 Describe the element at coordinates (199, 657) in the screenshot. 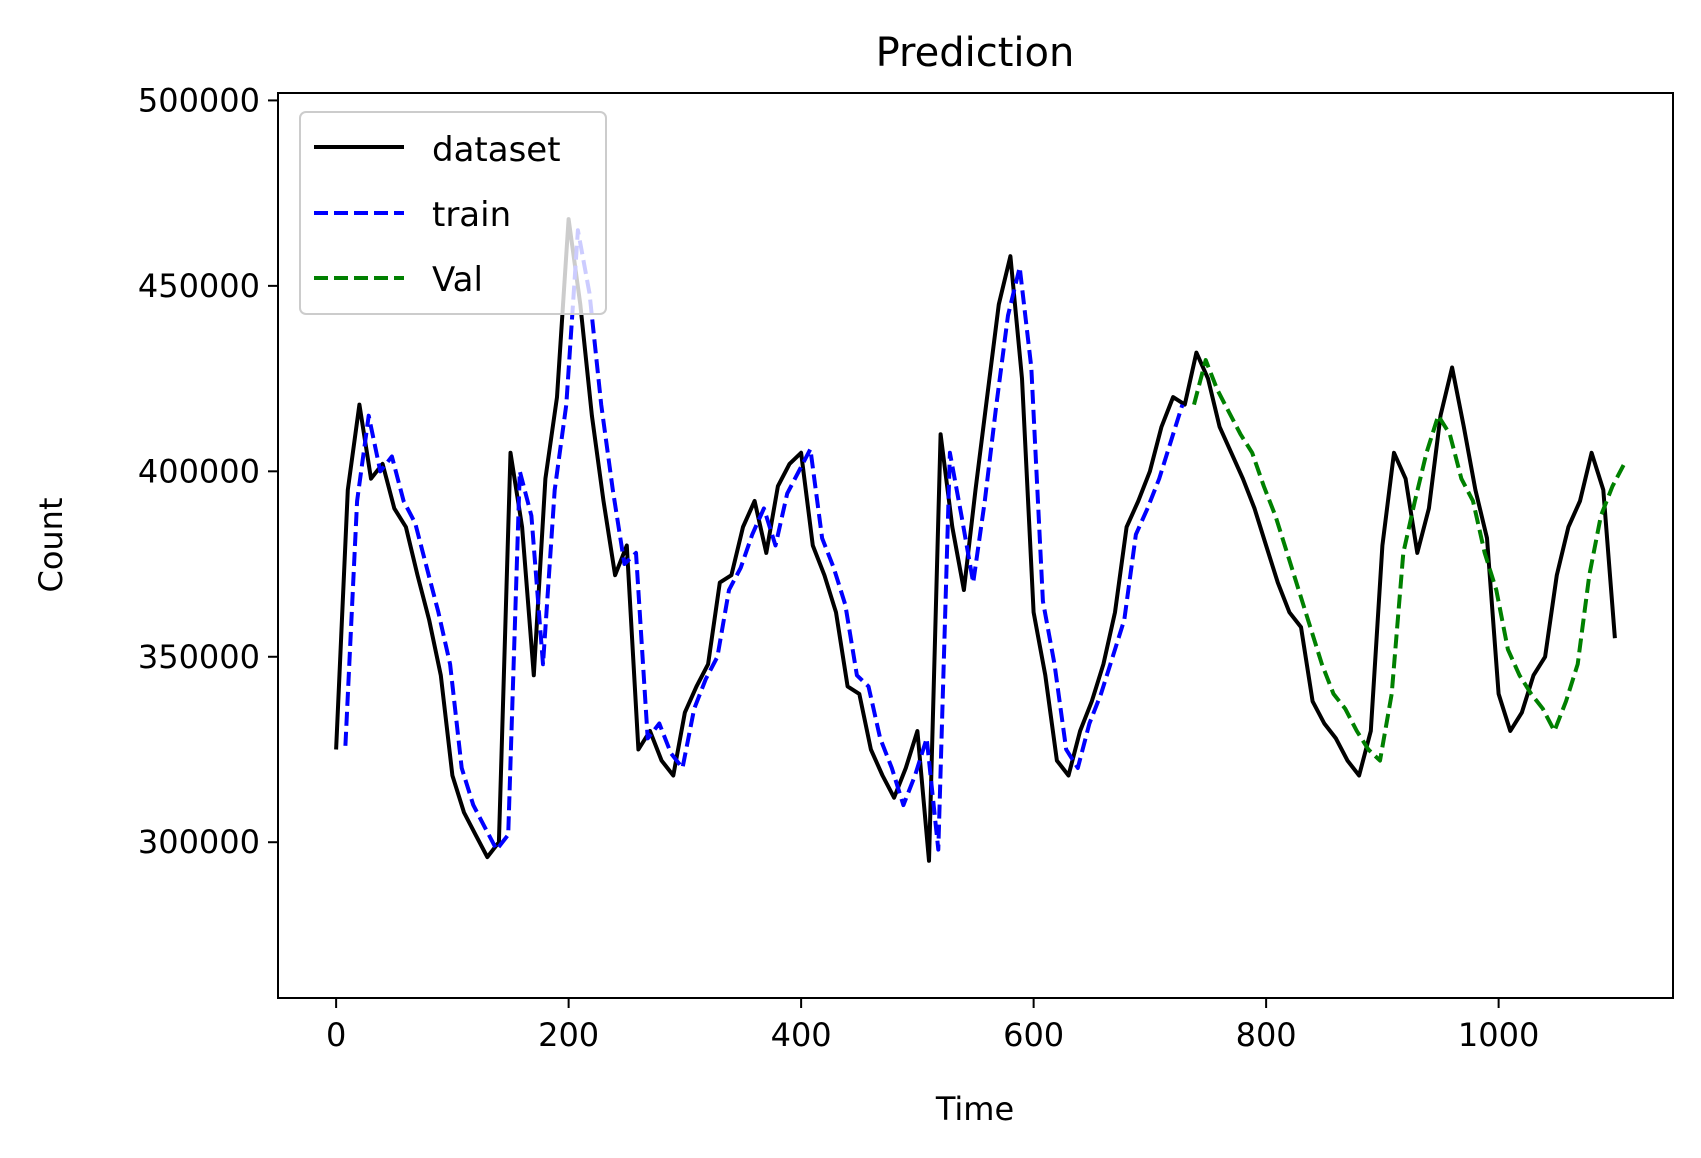

I see `y-tick-label: 350000` at that location.